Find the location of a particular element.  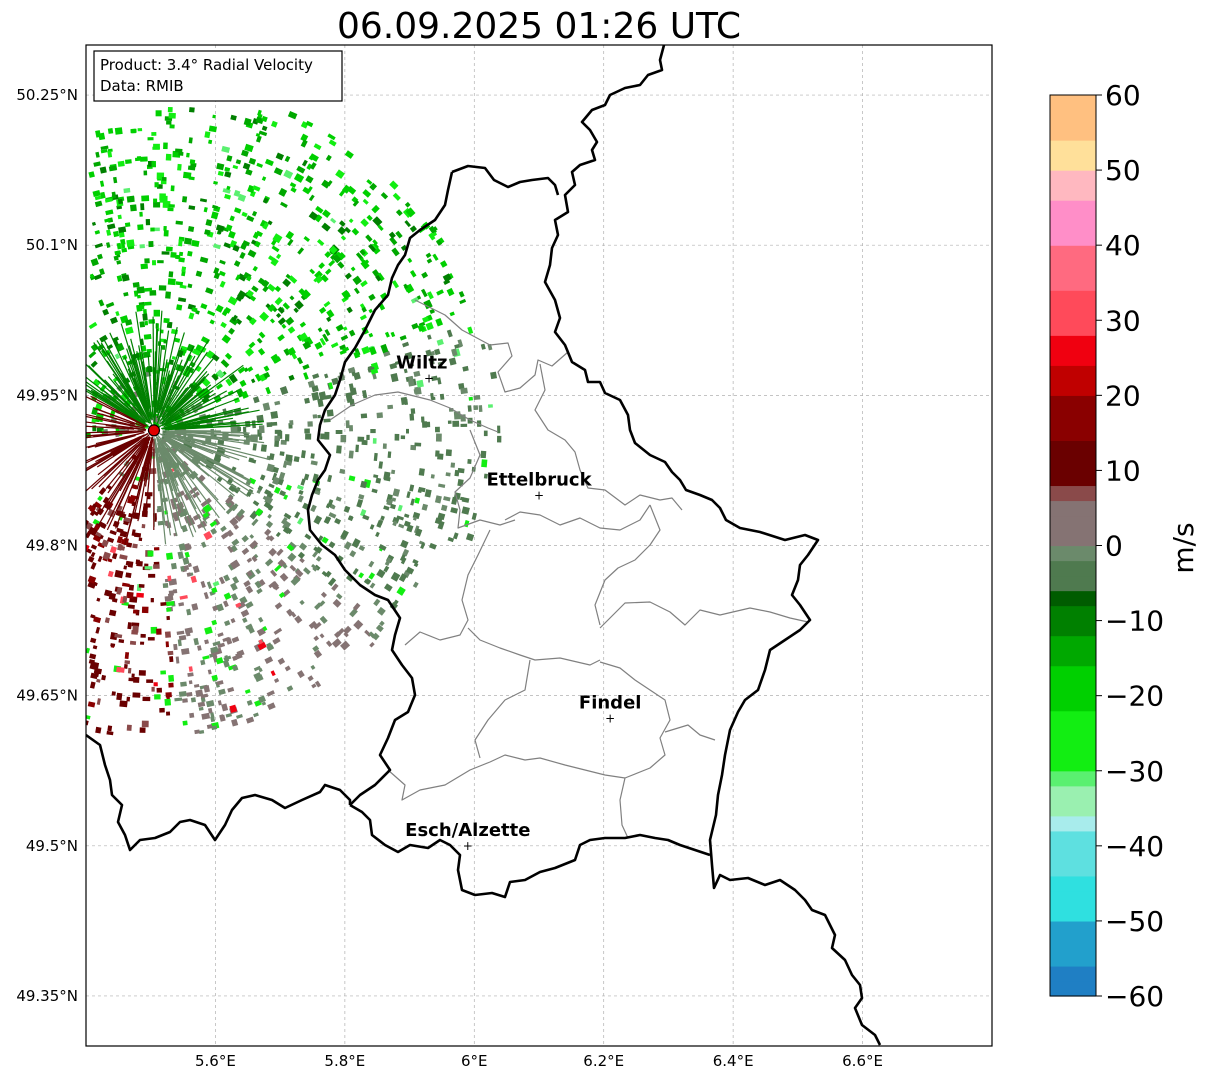

lon-tick-label-0: 5.6°E is located at coordinates (215, 1061).